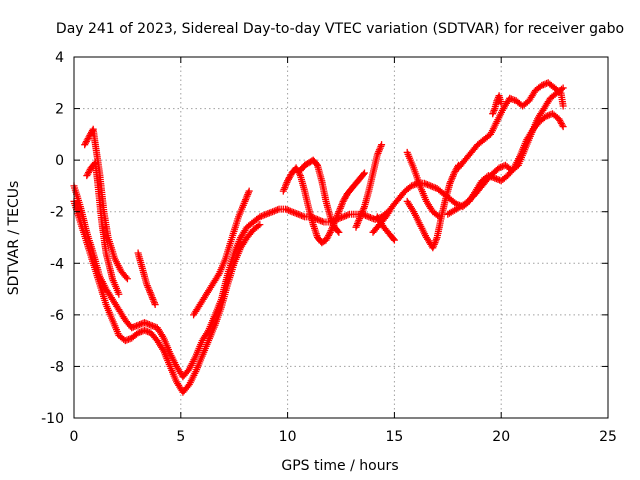  What do you see at coordinates (339, 466) in the screenshot?
I see `x-axis-label: GPS time / hours` at bounding box center [339, 466].